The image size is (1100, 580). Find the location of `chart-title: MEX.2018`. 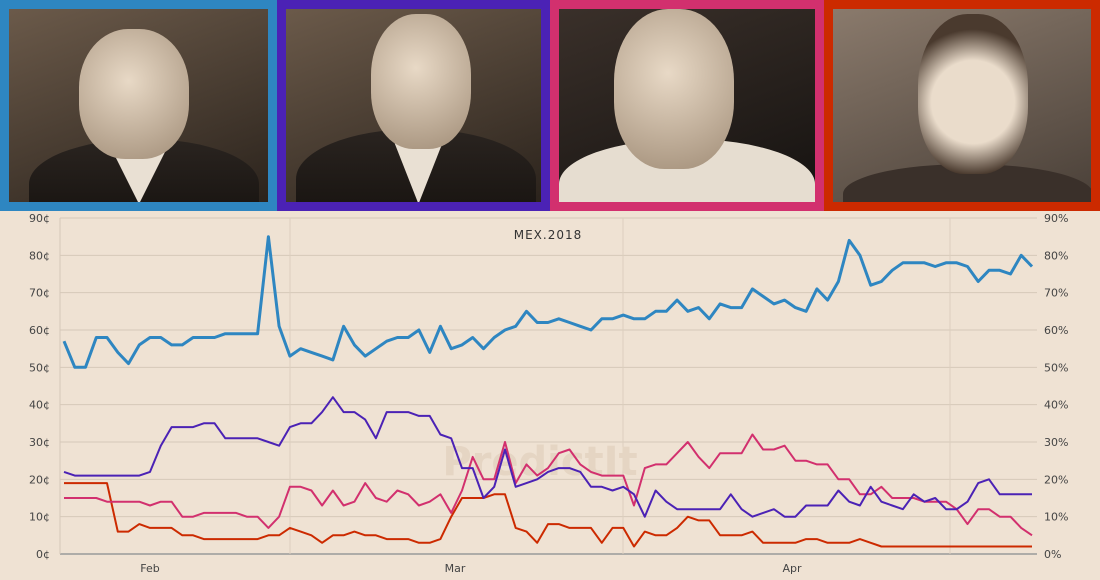

chart-title: MEX.2018 is located at coordinates (548, 235).